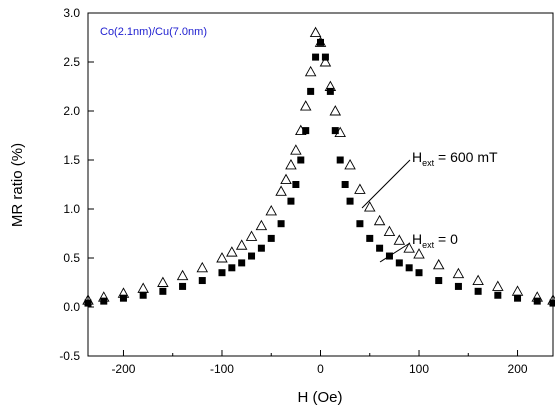 This screenshot has height=410, width=555. Describe the element at coordinates (153, 32) in the screenshot. I see `chart-title: Co(2.1nm)/Cu(7.0nm)` at that location.